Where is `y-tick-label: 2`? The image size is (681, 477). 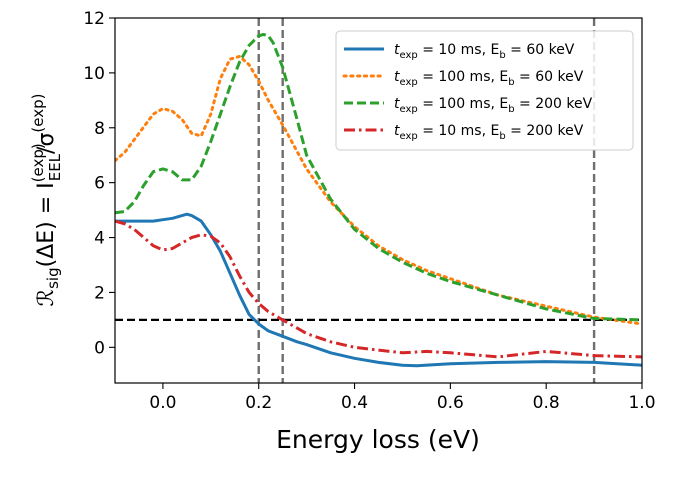
y-tick-label: 2 is located at coordinates (99, 293).